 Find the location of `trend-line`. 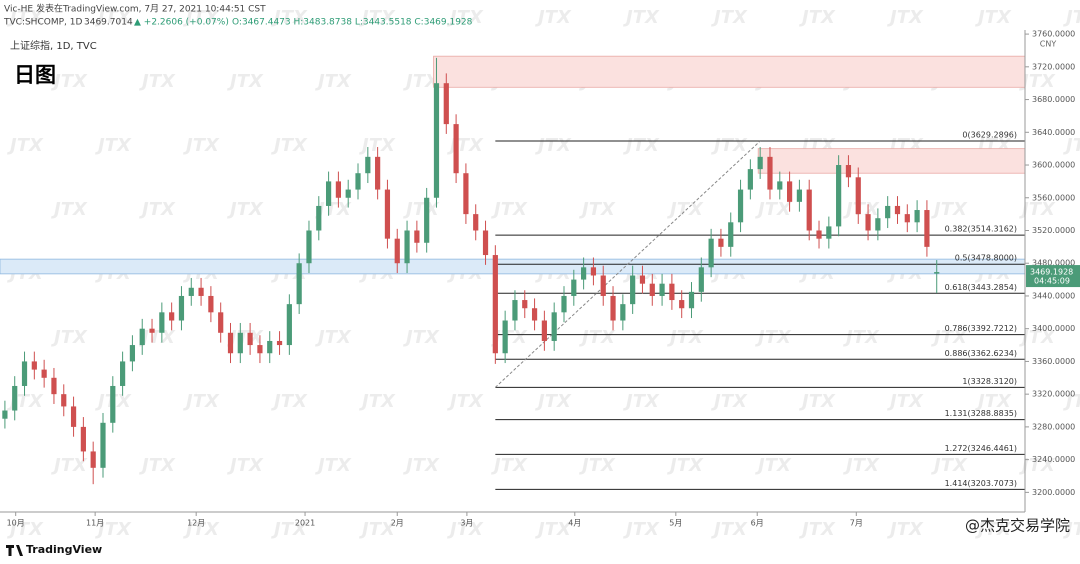

trend-line is located at coordinates (627, 264).